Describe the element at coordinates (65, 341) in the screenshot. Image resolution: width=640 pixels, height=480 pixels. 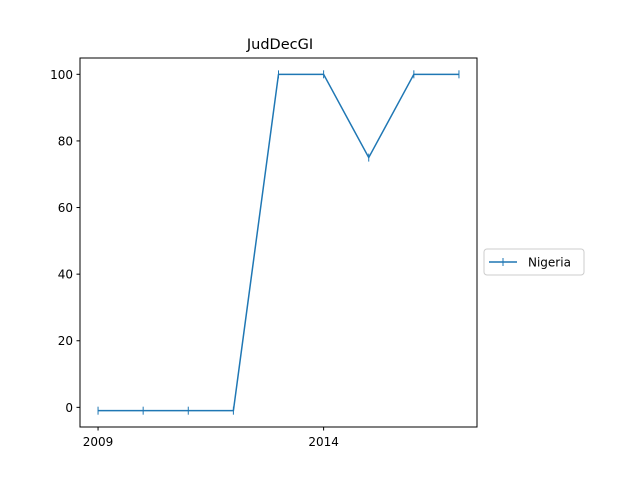
I see `y-tick-label: 20` at that location.